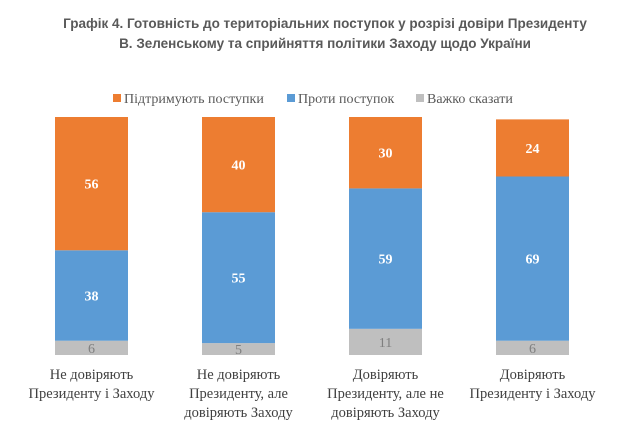 This screenshot has width=630, height=446. I want to click on data-label: 11, so click(385, 343).